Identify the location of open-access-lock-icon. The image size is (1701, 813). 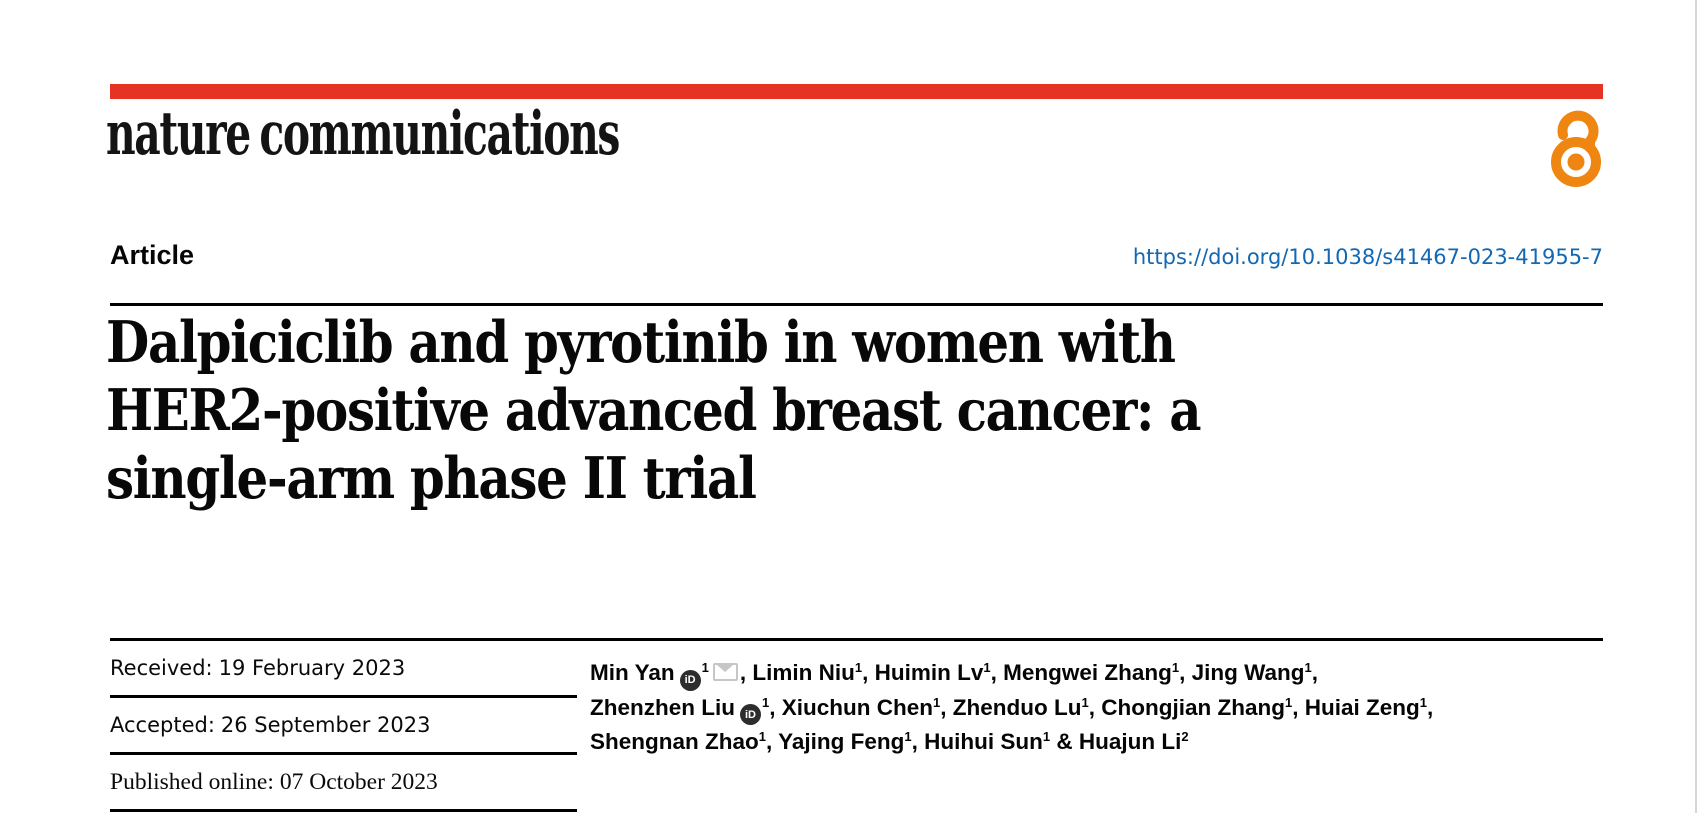
(1576, 148).